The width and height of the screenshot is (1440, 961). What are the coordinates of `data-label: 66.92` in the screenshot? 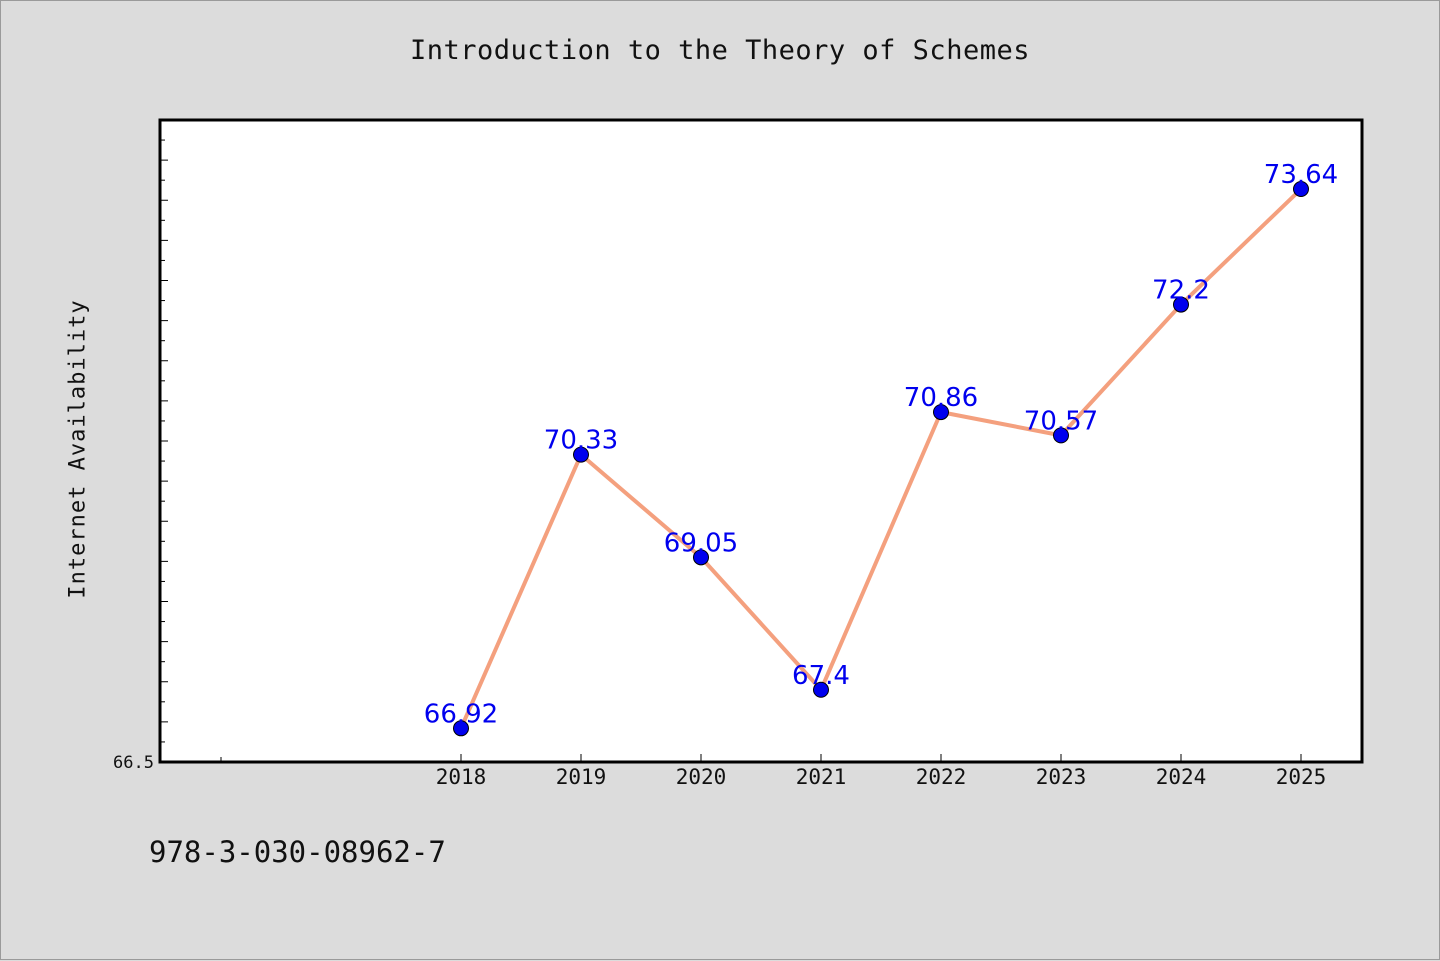 It's located at (461, 714).